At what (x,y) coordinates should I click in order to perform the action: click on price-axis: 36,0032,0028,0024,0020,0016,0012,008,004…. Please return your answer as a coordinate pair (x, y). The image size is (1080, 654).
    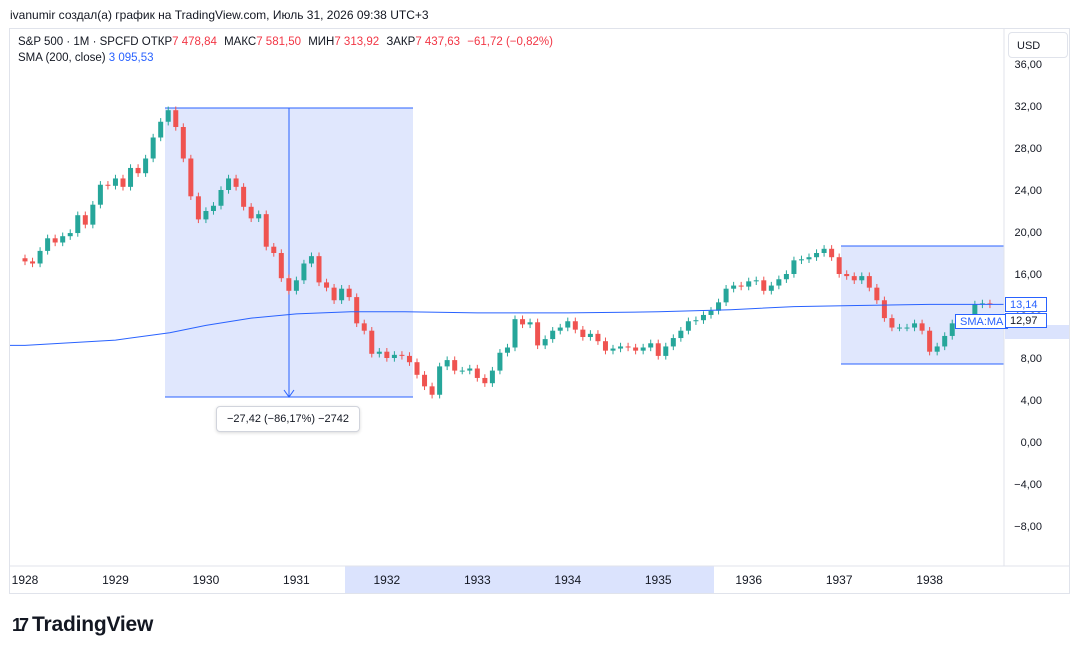
    Looking at the image, I should click on (1028, 296).